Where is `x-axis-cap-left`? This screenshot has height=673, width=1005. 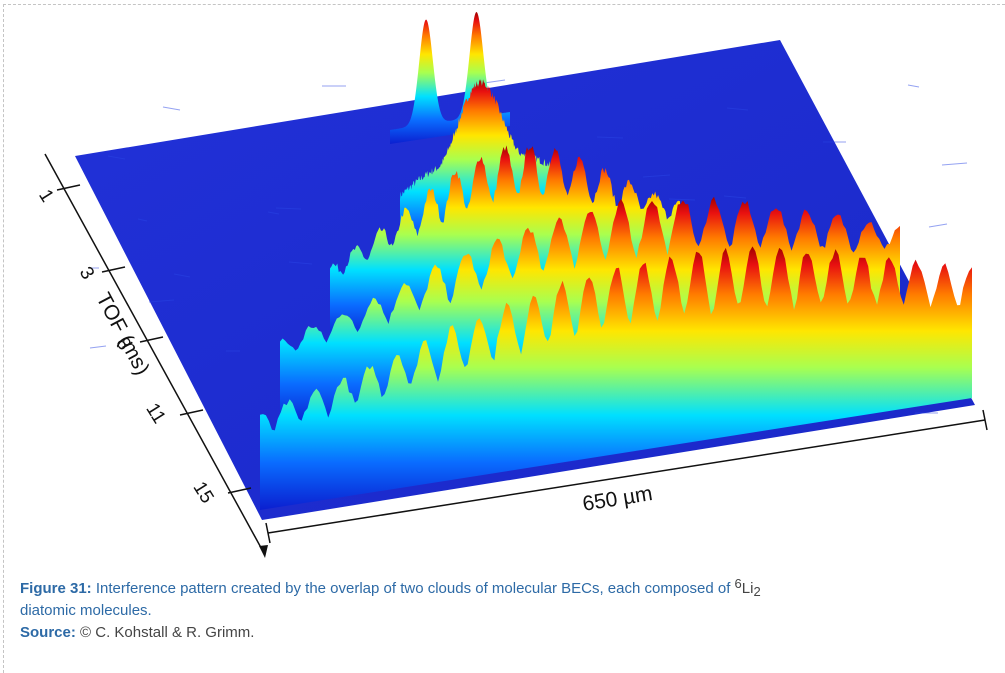
x-axis-cap-left is located at coordinates (268, 533).